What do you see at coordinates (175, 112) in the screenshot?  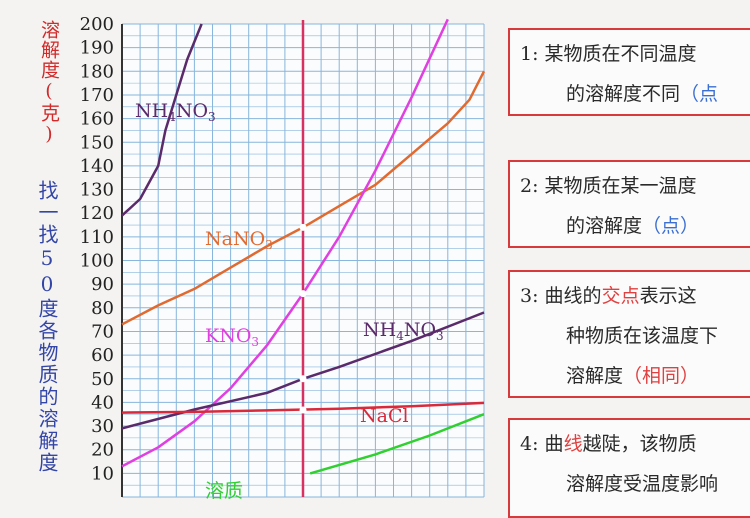 I see `series-label-0: NH4NO3` at bounding box center [175, 112].